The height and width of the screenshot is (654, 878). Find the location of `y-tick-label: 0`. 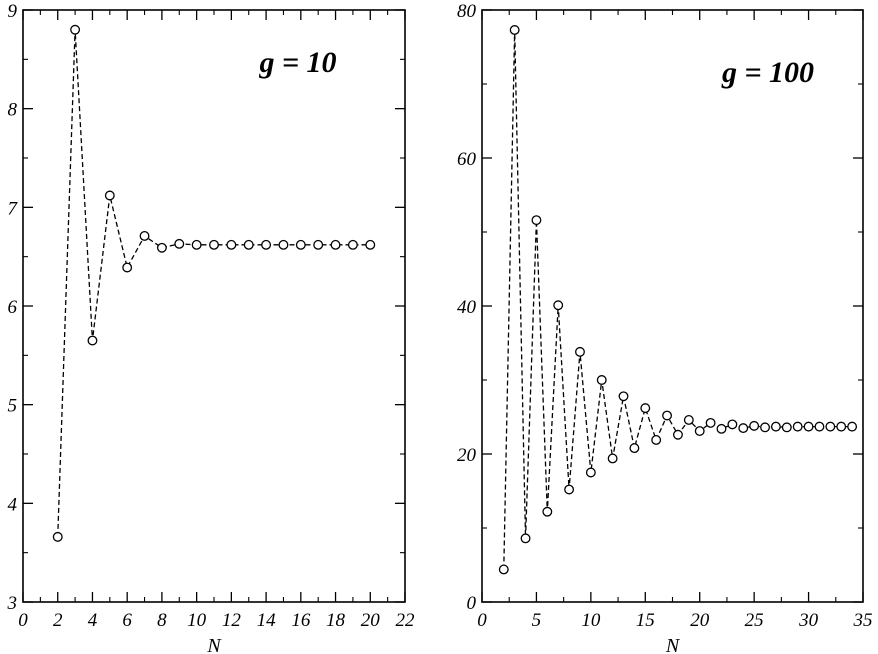

y-tick-label: 0 is located at coordinates (472, 603).